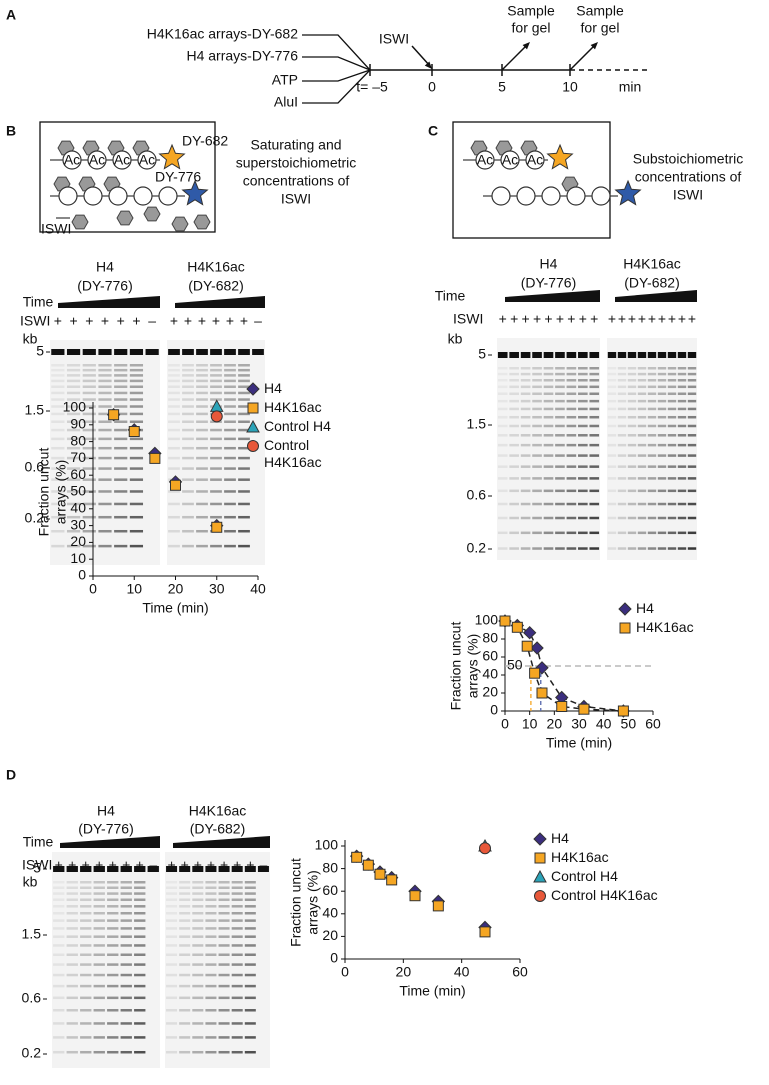  I want to click on x-axis-label: Time (min), so click(579, 743).